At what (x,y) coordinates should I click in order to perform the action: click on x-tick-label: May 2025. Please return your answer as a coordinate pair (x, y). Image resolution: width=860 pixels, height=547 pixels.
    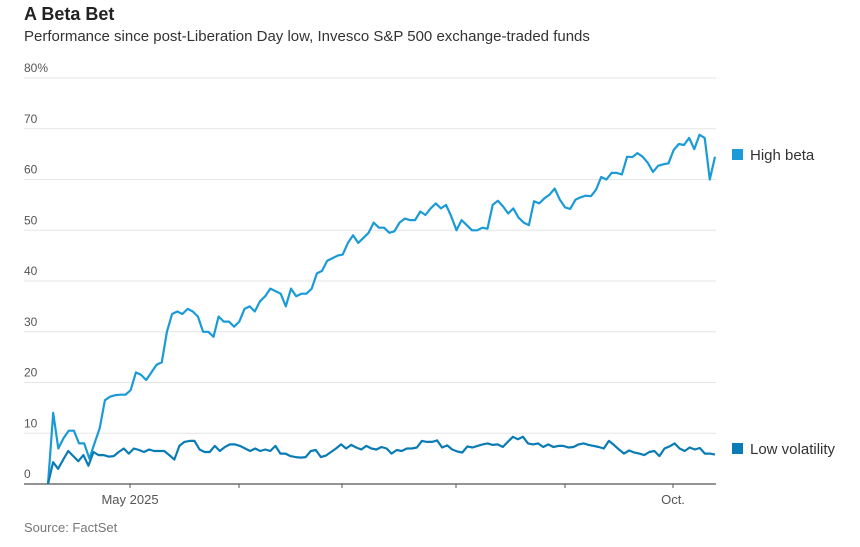
    Looking at the image, I should click on (129, 499).